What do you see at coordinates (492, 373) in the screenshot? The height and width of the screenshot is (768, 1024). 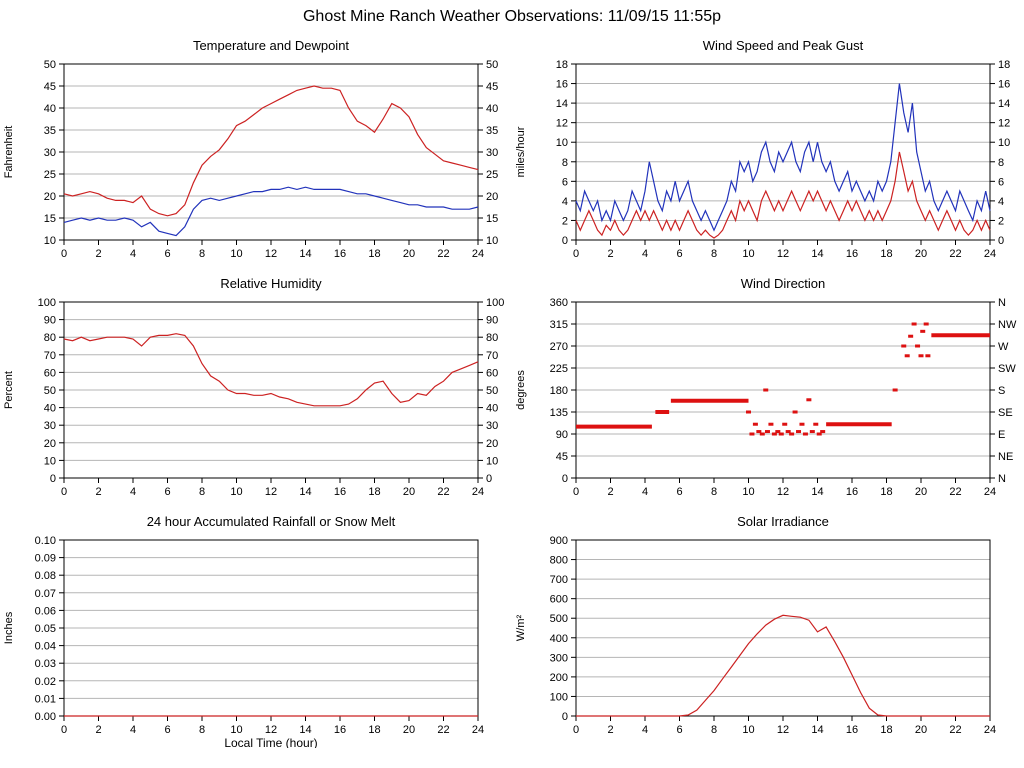 I see `y-tick-label-right: 60` at bounding box center [492, 373].